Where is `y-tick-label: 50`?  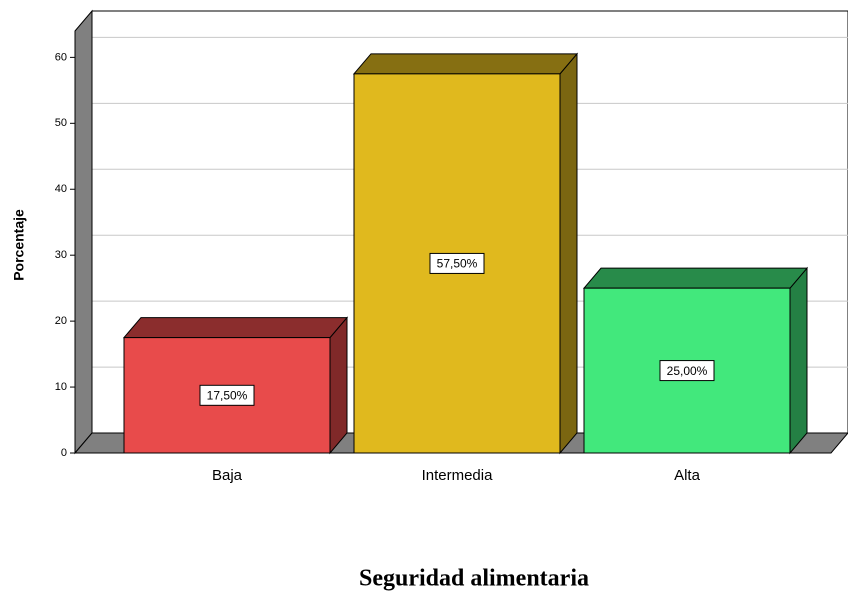 y-tick-label: 50 is located at coordinates (61, 123).